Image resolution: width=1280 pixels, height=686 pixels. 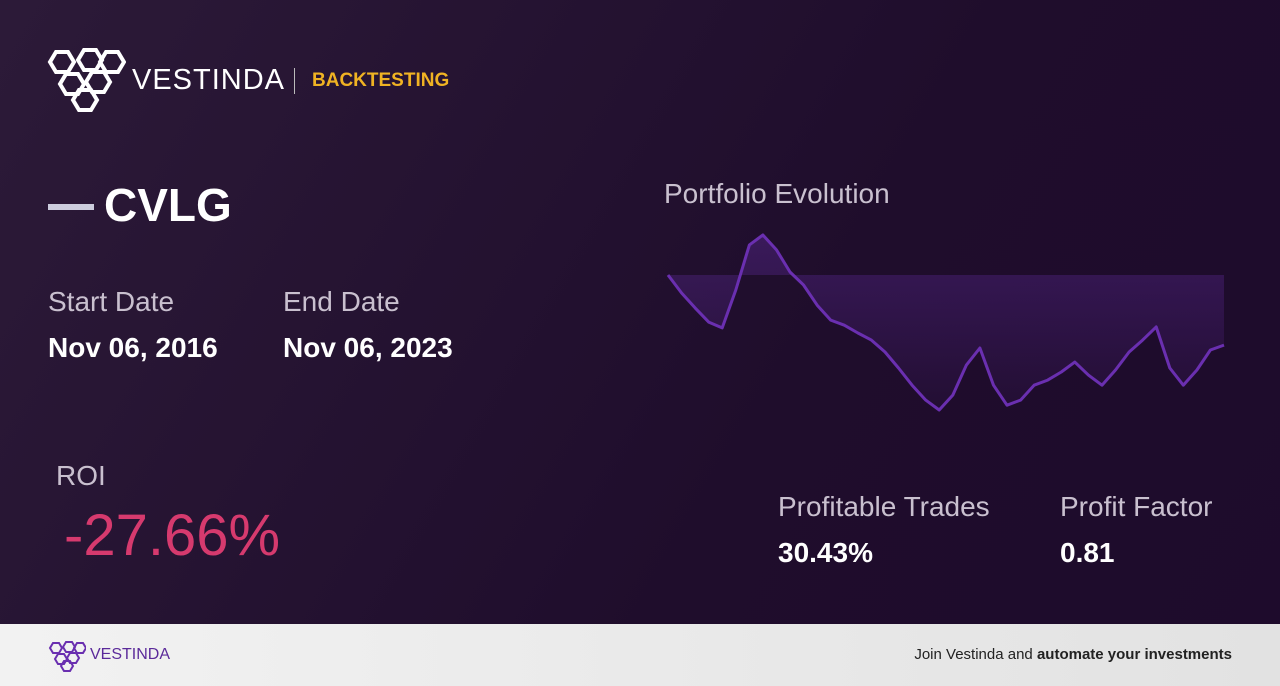 I want to click on footer-brand: VESTINDA, so click(x=130, y=654).